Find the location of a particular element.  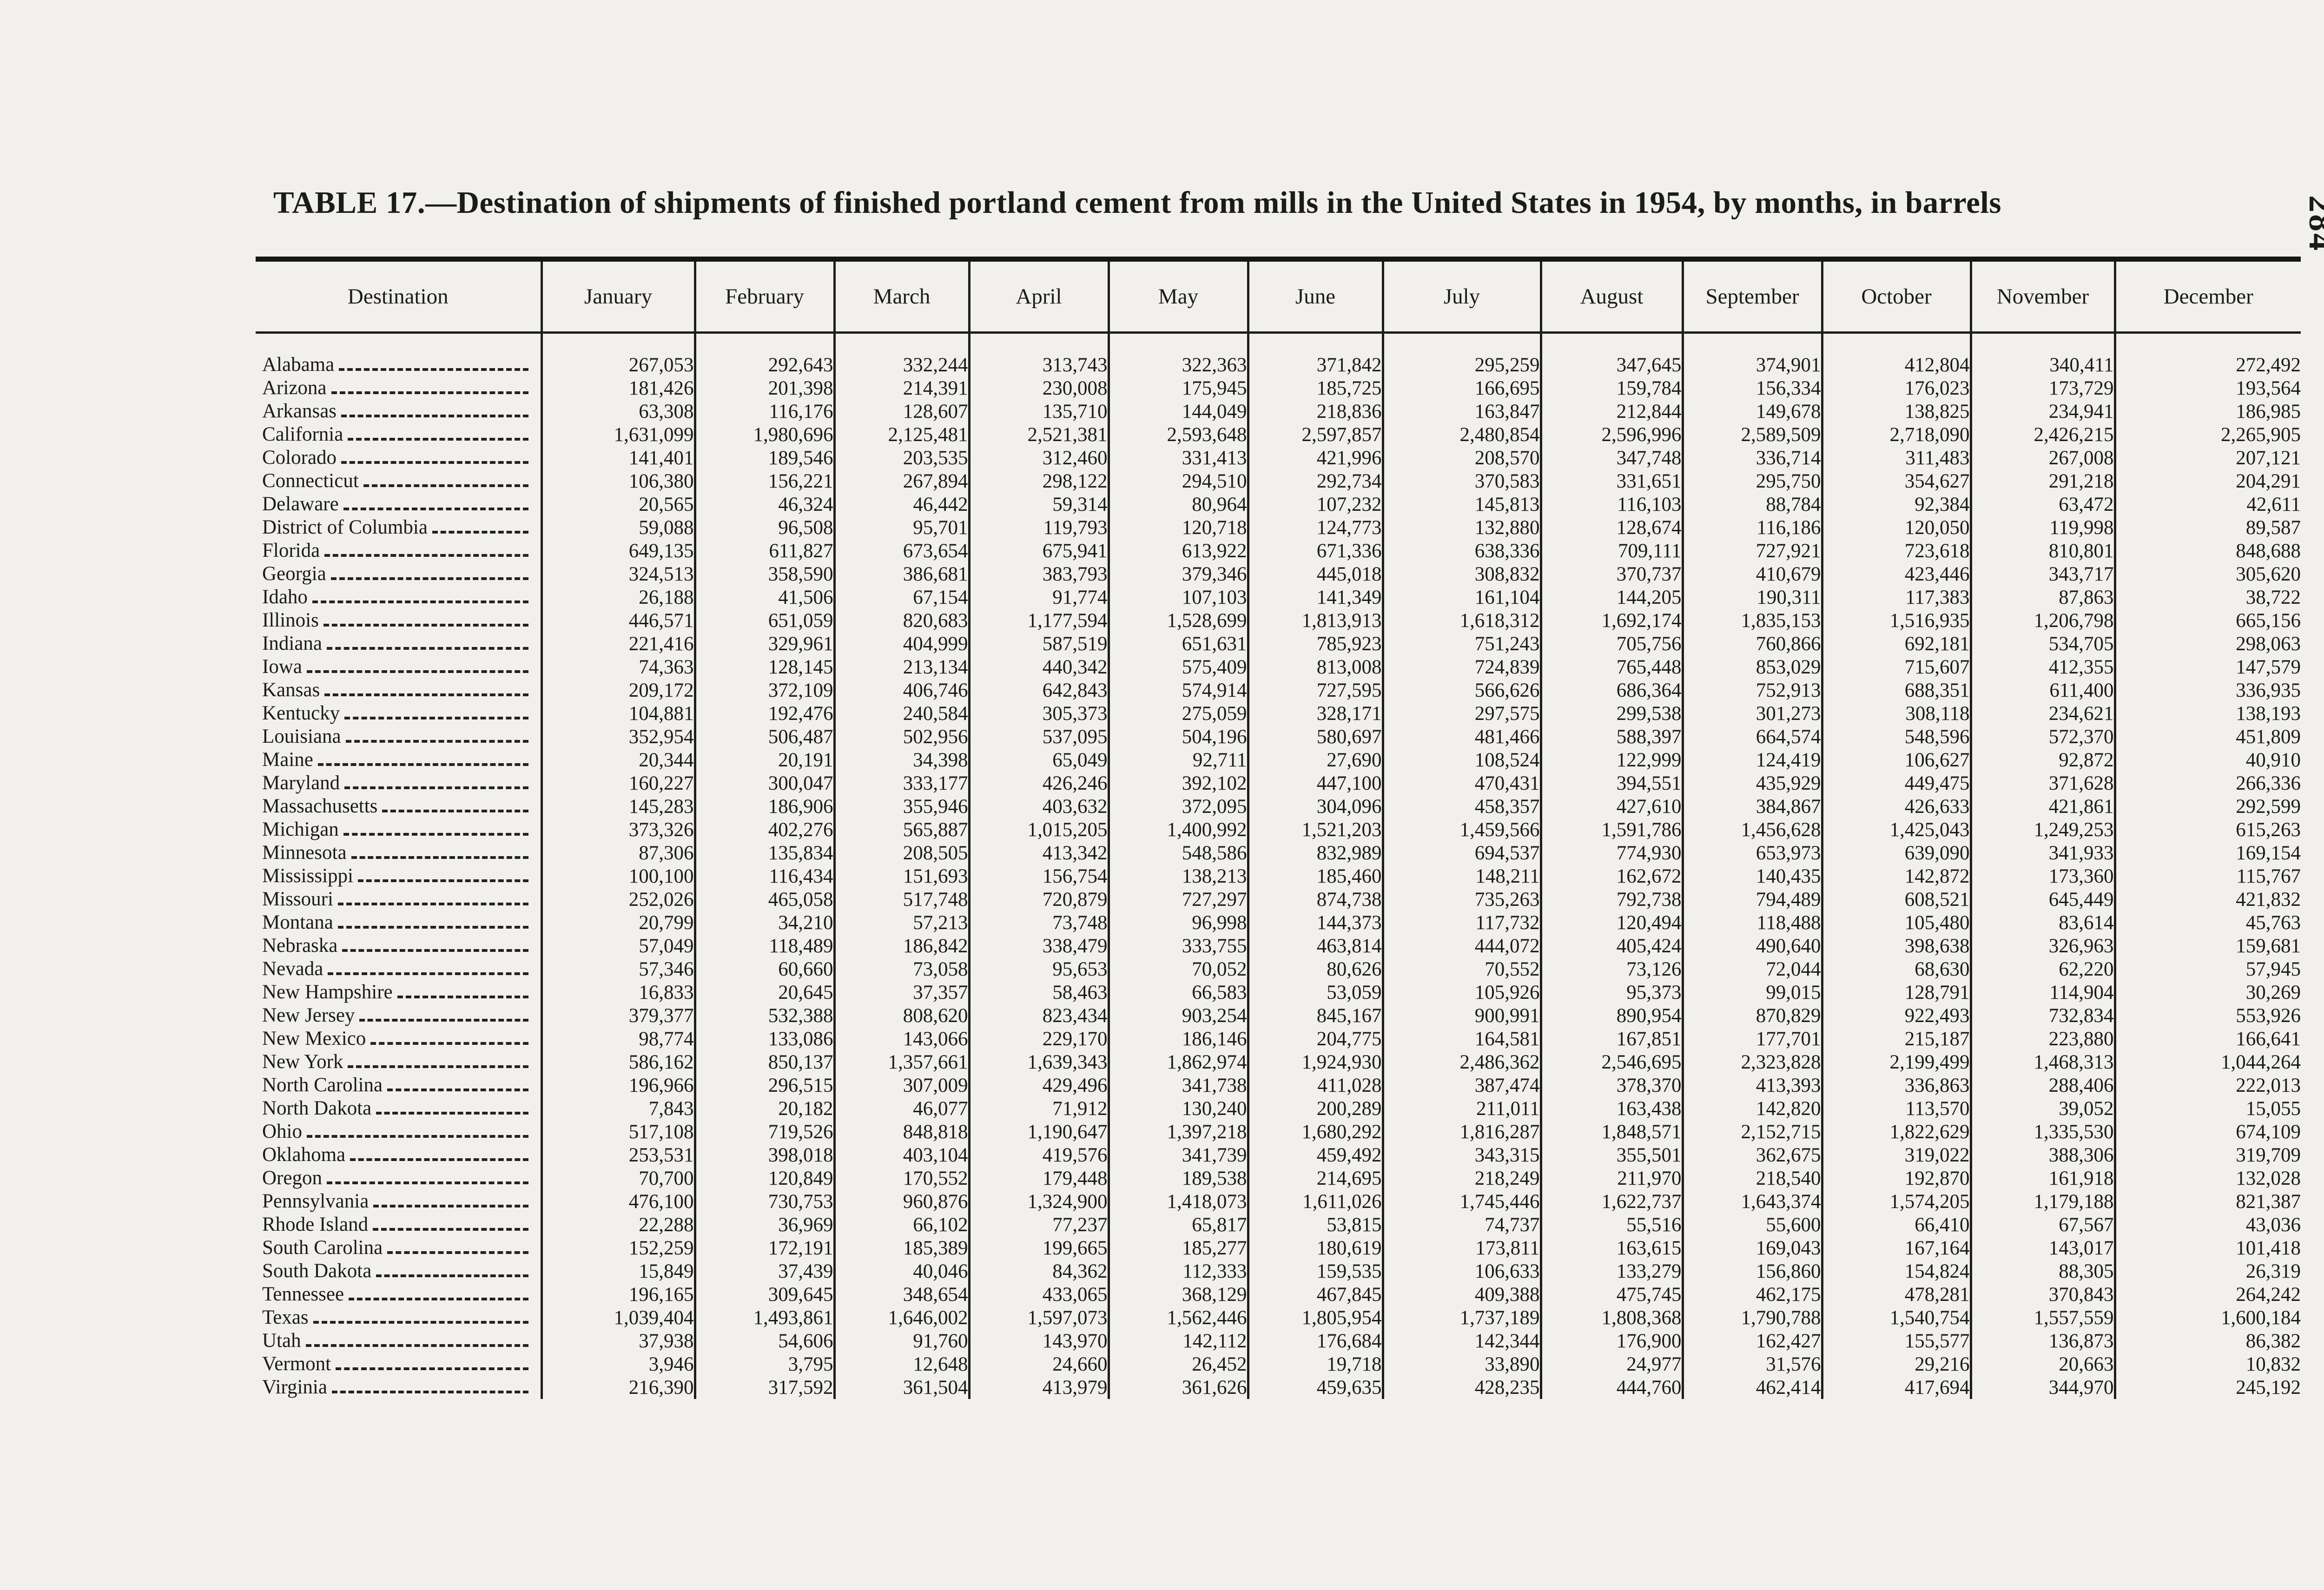

value-cell: 199,665 is located at coordinates (1039, 1248).